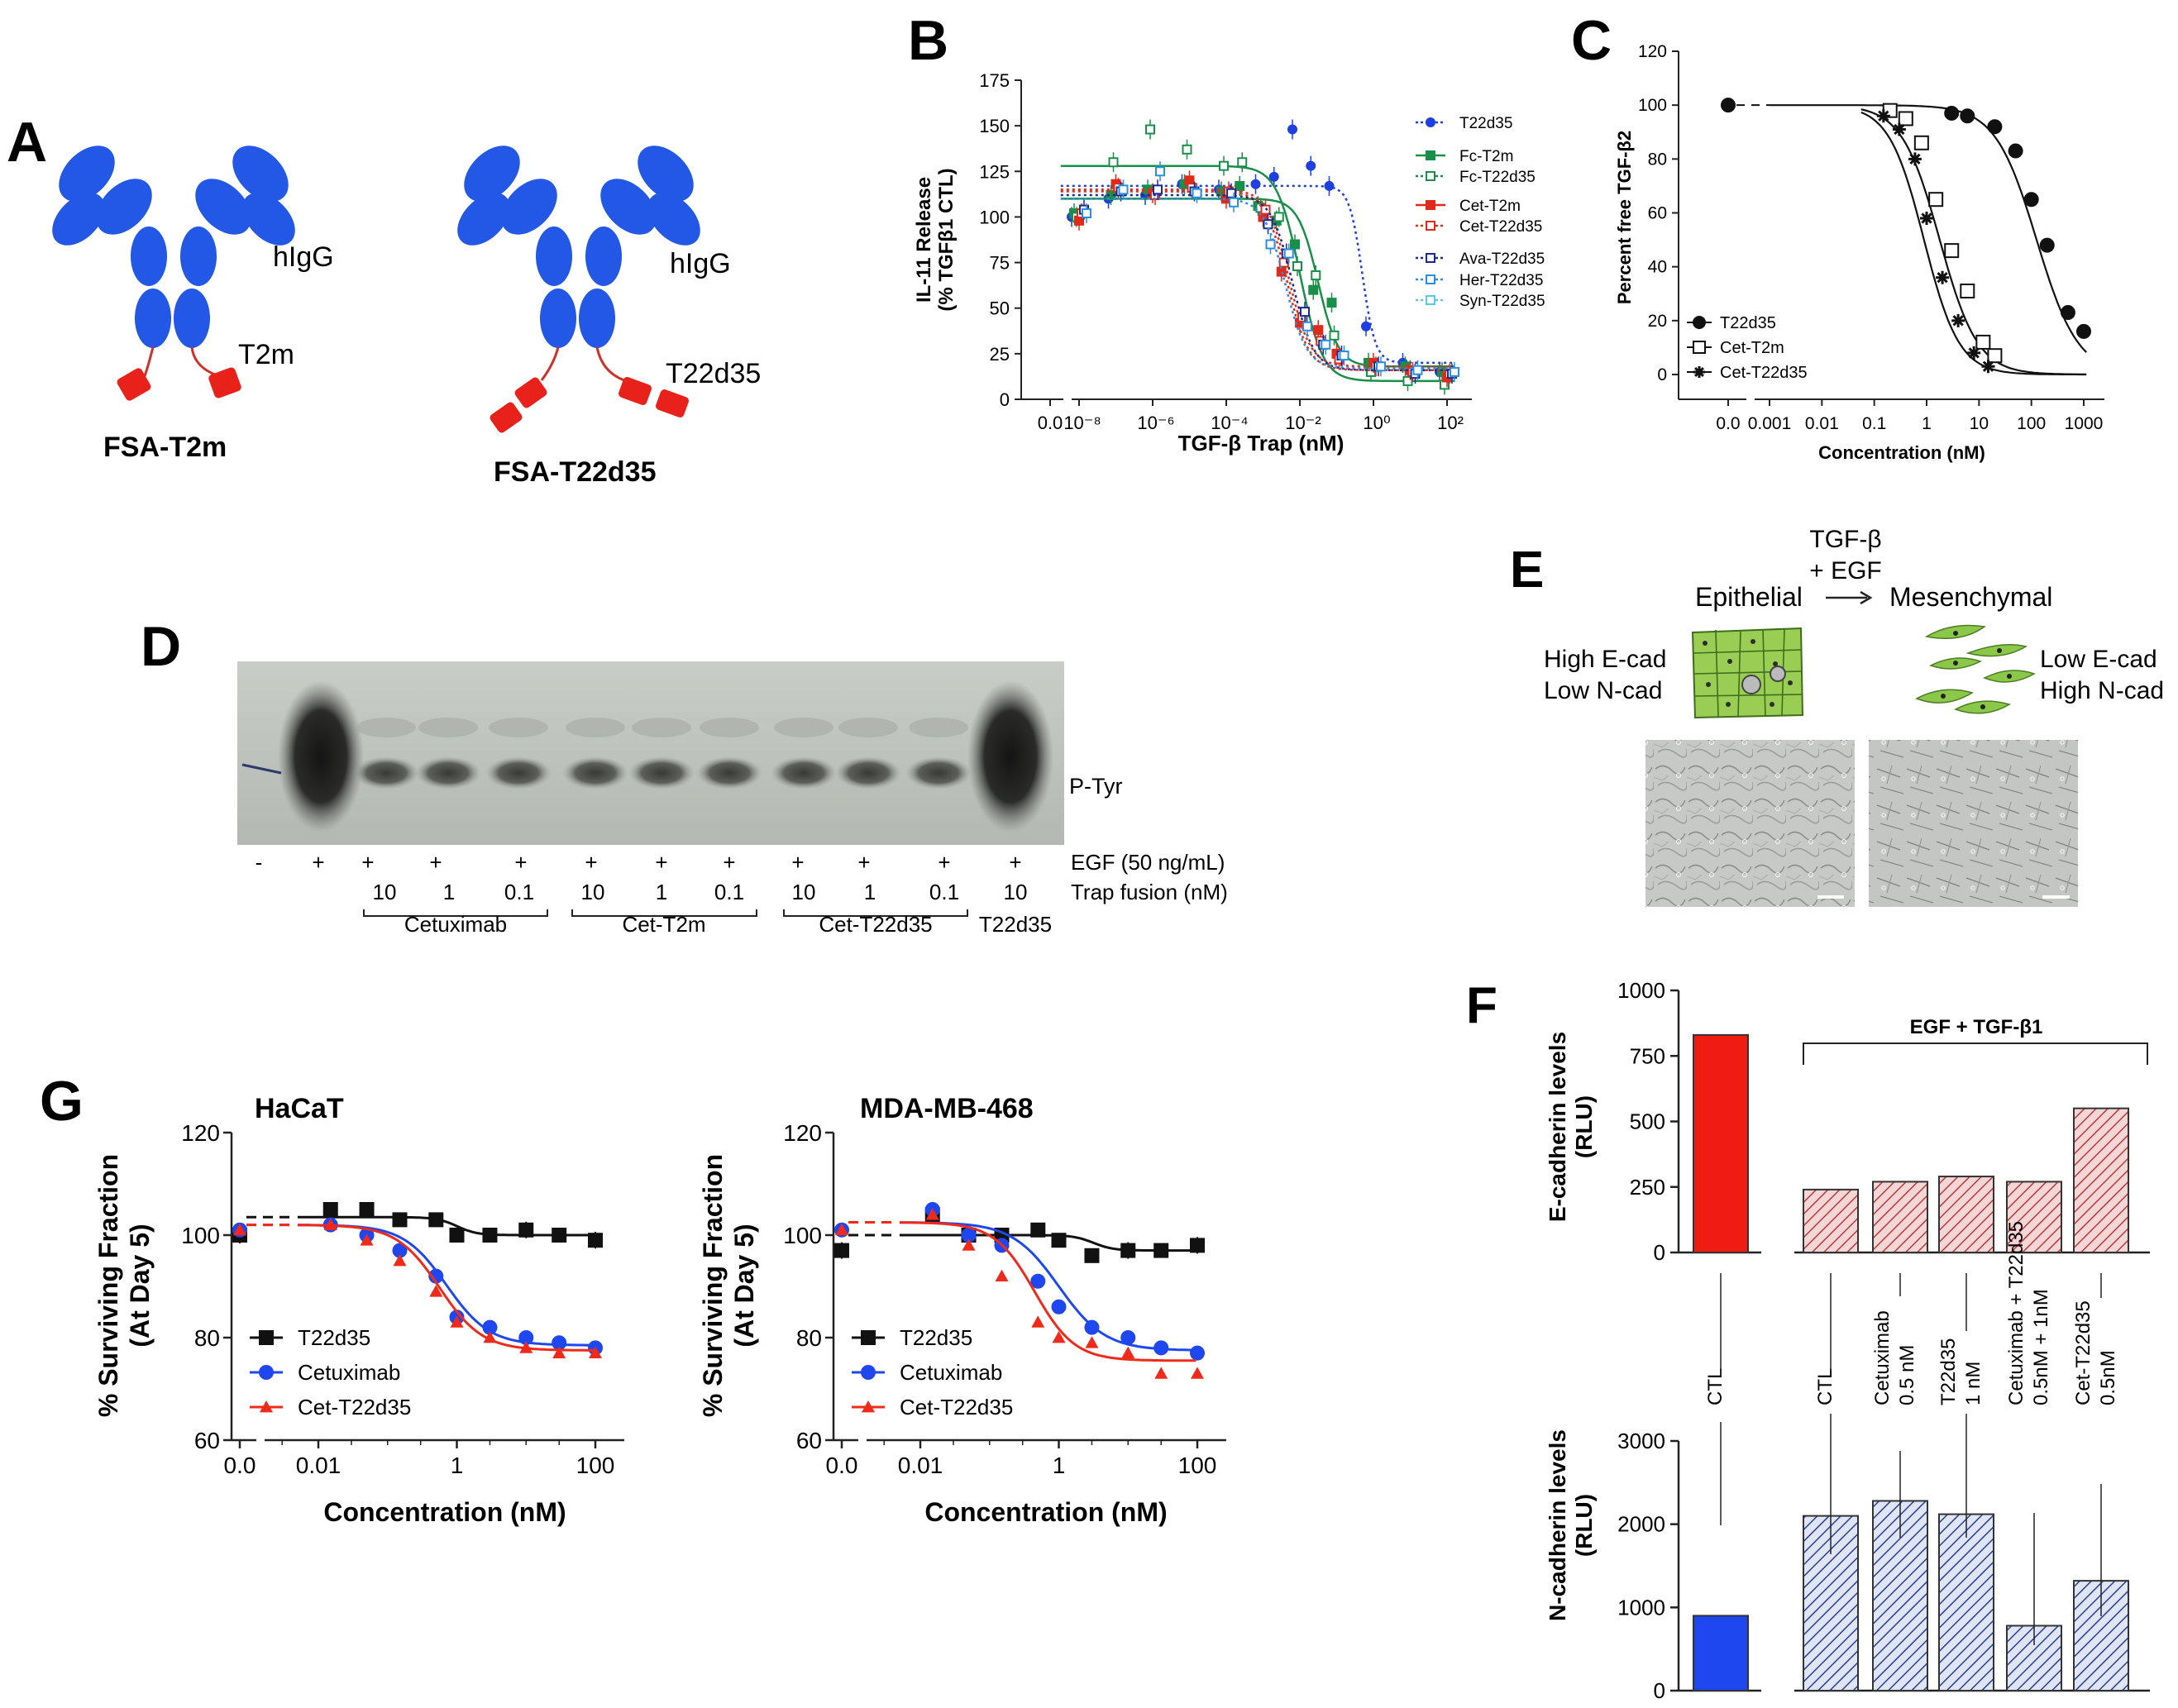 The width and height of the screenshot is (2178, 1708). I want to click on condition-label: T22d35, so click(1948, 1371).